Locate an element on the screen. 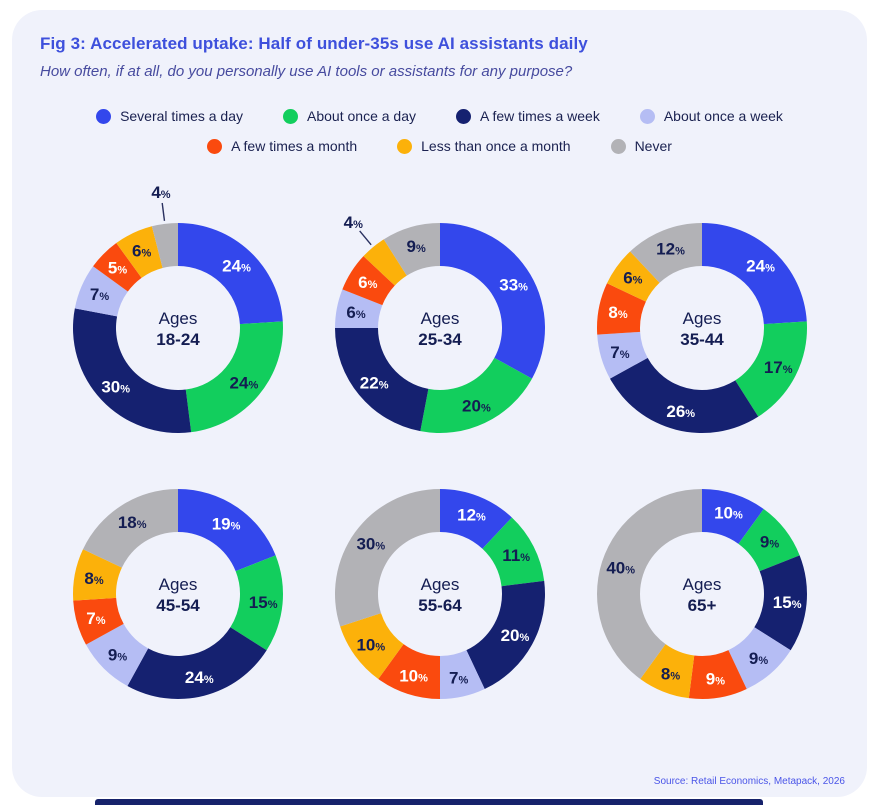 This screenshot has height=805, width=877. donut-svg: 24% 24% 30% 7% 5% 6% 4% Ages 18-24 is located at coordinates (177, 308).